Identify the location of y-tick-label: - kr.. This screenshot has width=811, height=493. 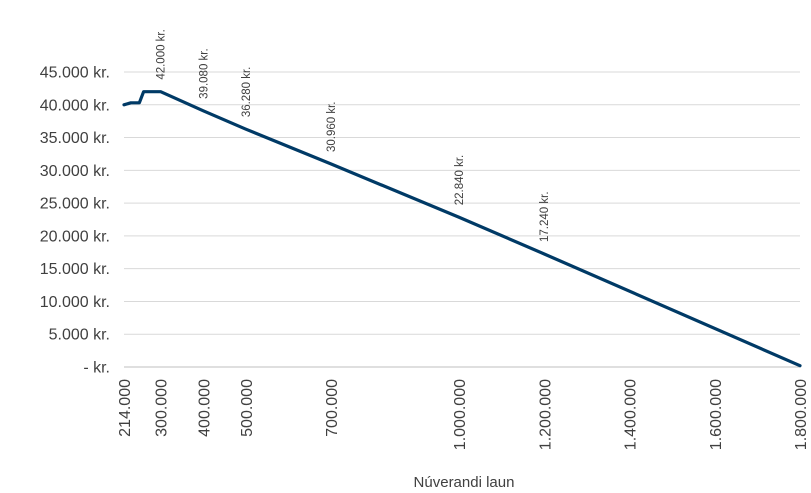
(96, 368).